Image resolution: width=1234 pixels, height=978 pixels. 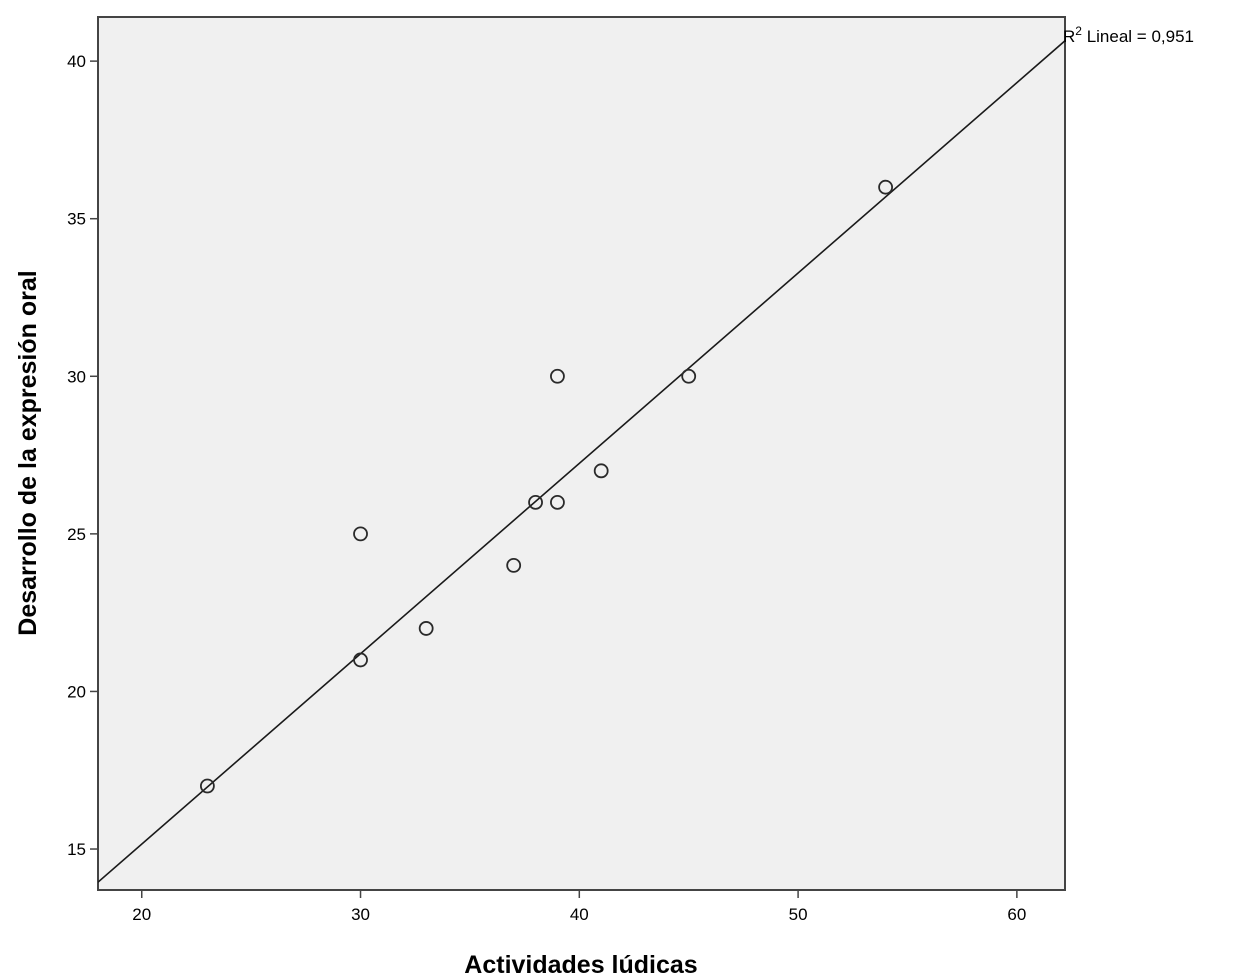 What do you see at coordinates (76, 219) in the screenshot?
I see `y-tick-label: 35` at bounding box center [76, 219].